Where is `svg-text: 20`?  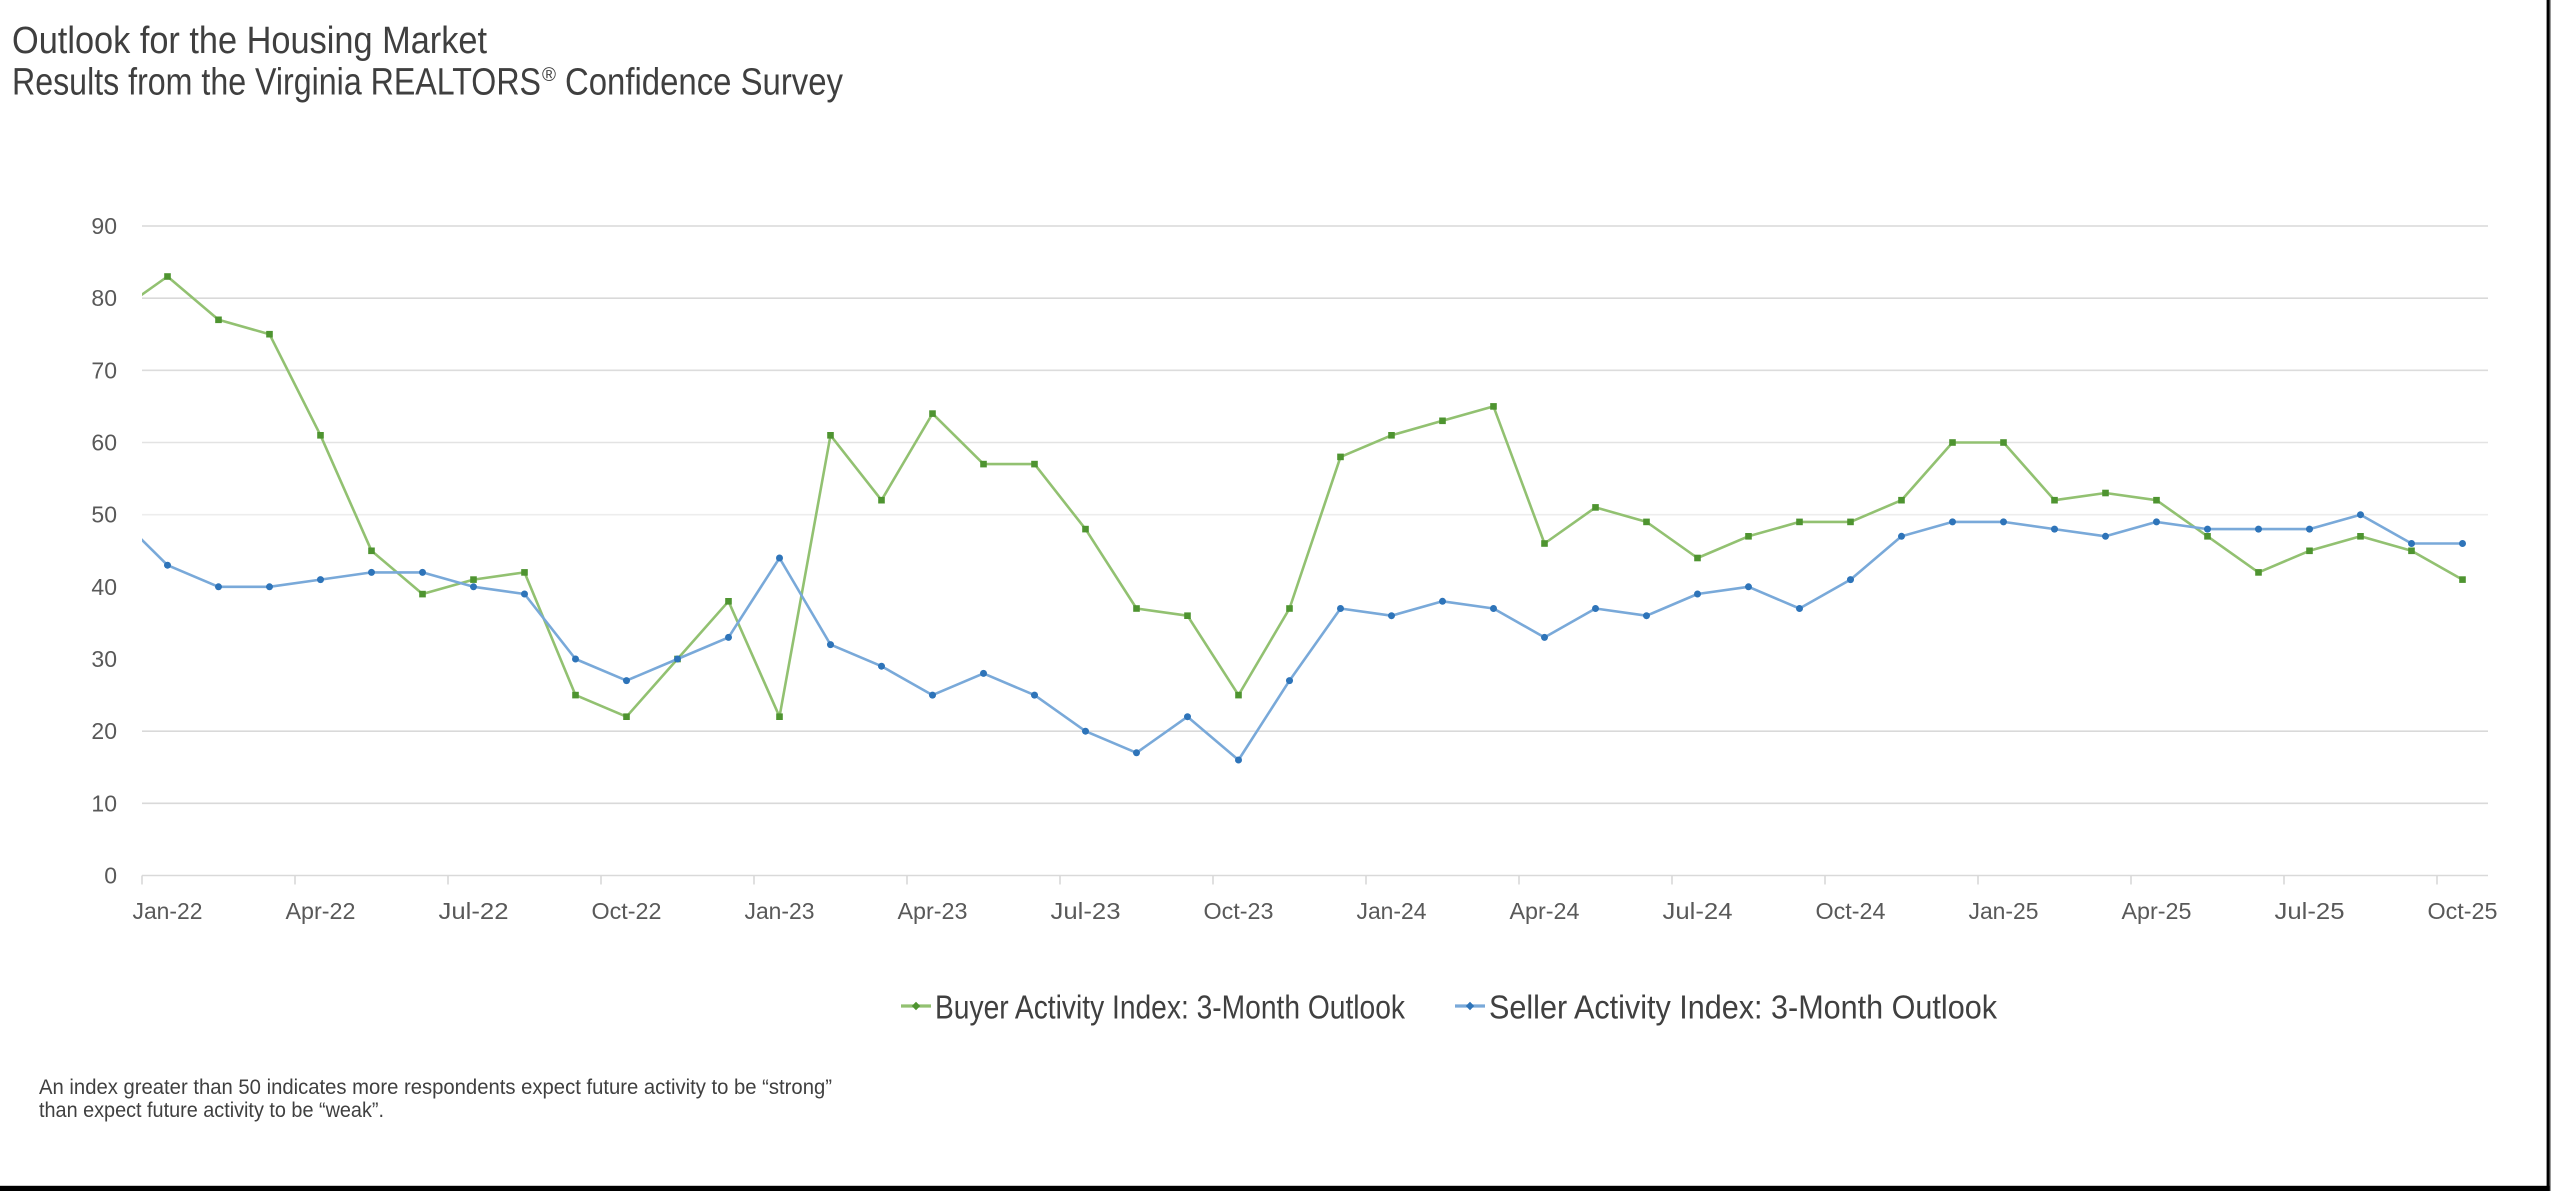
svg-text: 20 is located at coordinates (104, 731).